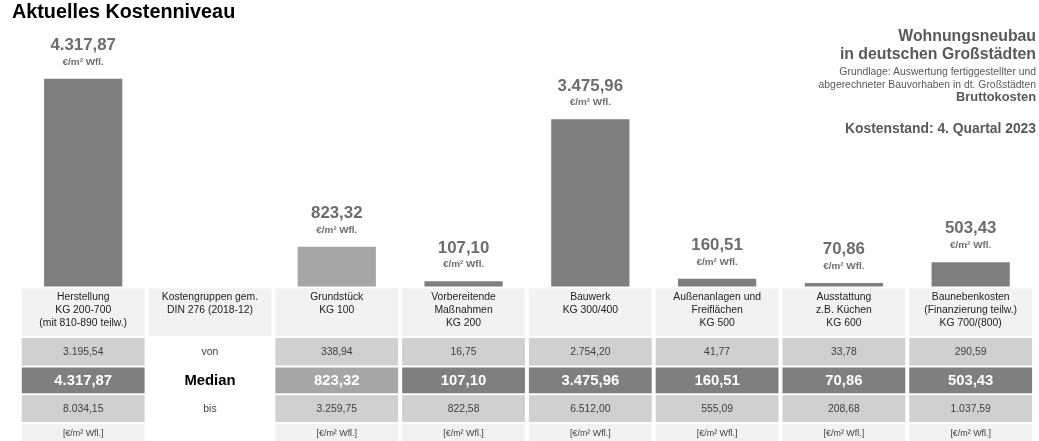  What do you see at coordinates (996, 97) in the screenshot?
I see `annotation: Bruttokosten` at bounding box center [996, 97].